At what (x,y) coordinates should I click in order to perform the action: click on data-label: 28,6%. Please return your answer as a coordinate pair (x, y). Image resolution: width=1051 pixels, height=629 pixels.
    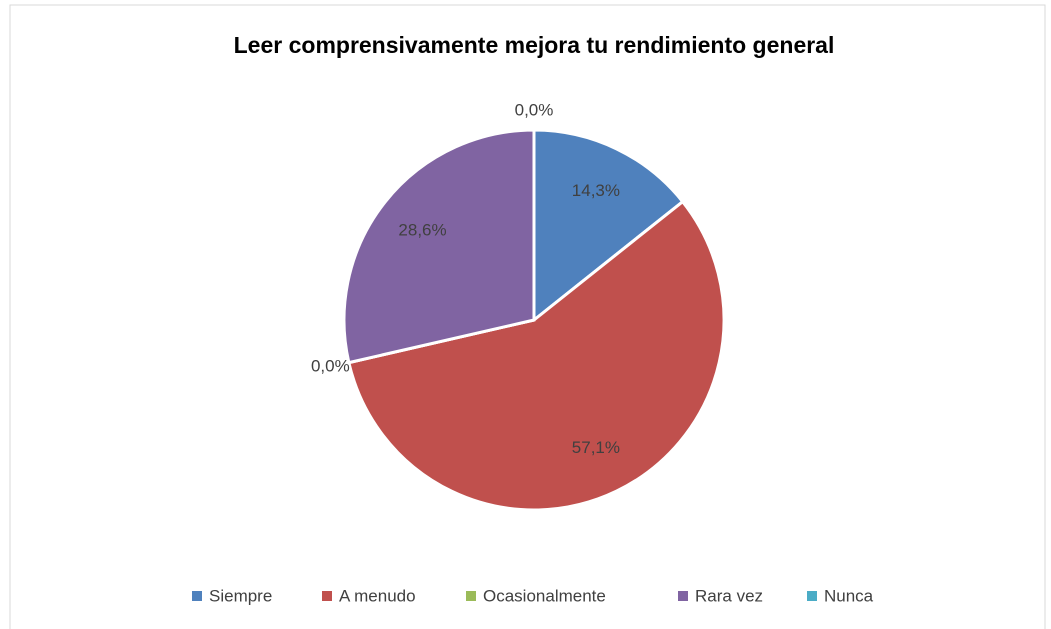
    Looking at the image, I should click on (422, 230).